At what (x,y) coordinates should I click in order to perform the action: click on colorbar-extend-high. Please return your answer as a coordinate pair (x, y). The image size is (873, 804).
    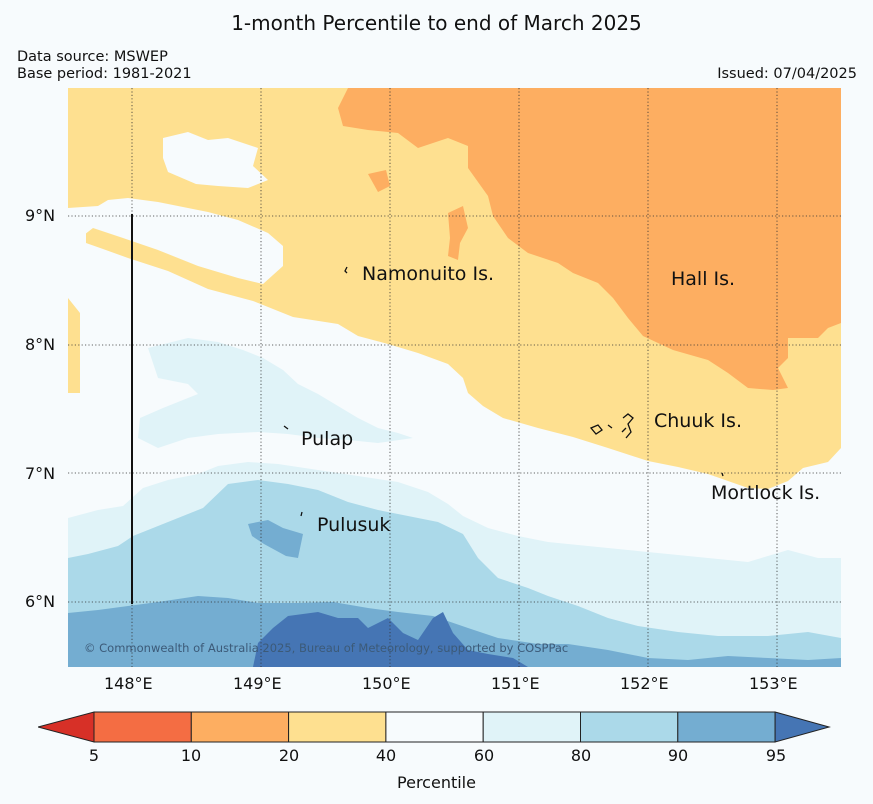
    Looking at the image, I should click on (802, 727).